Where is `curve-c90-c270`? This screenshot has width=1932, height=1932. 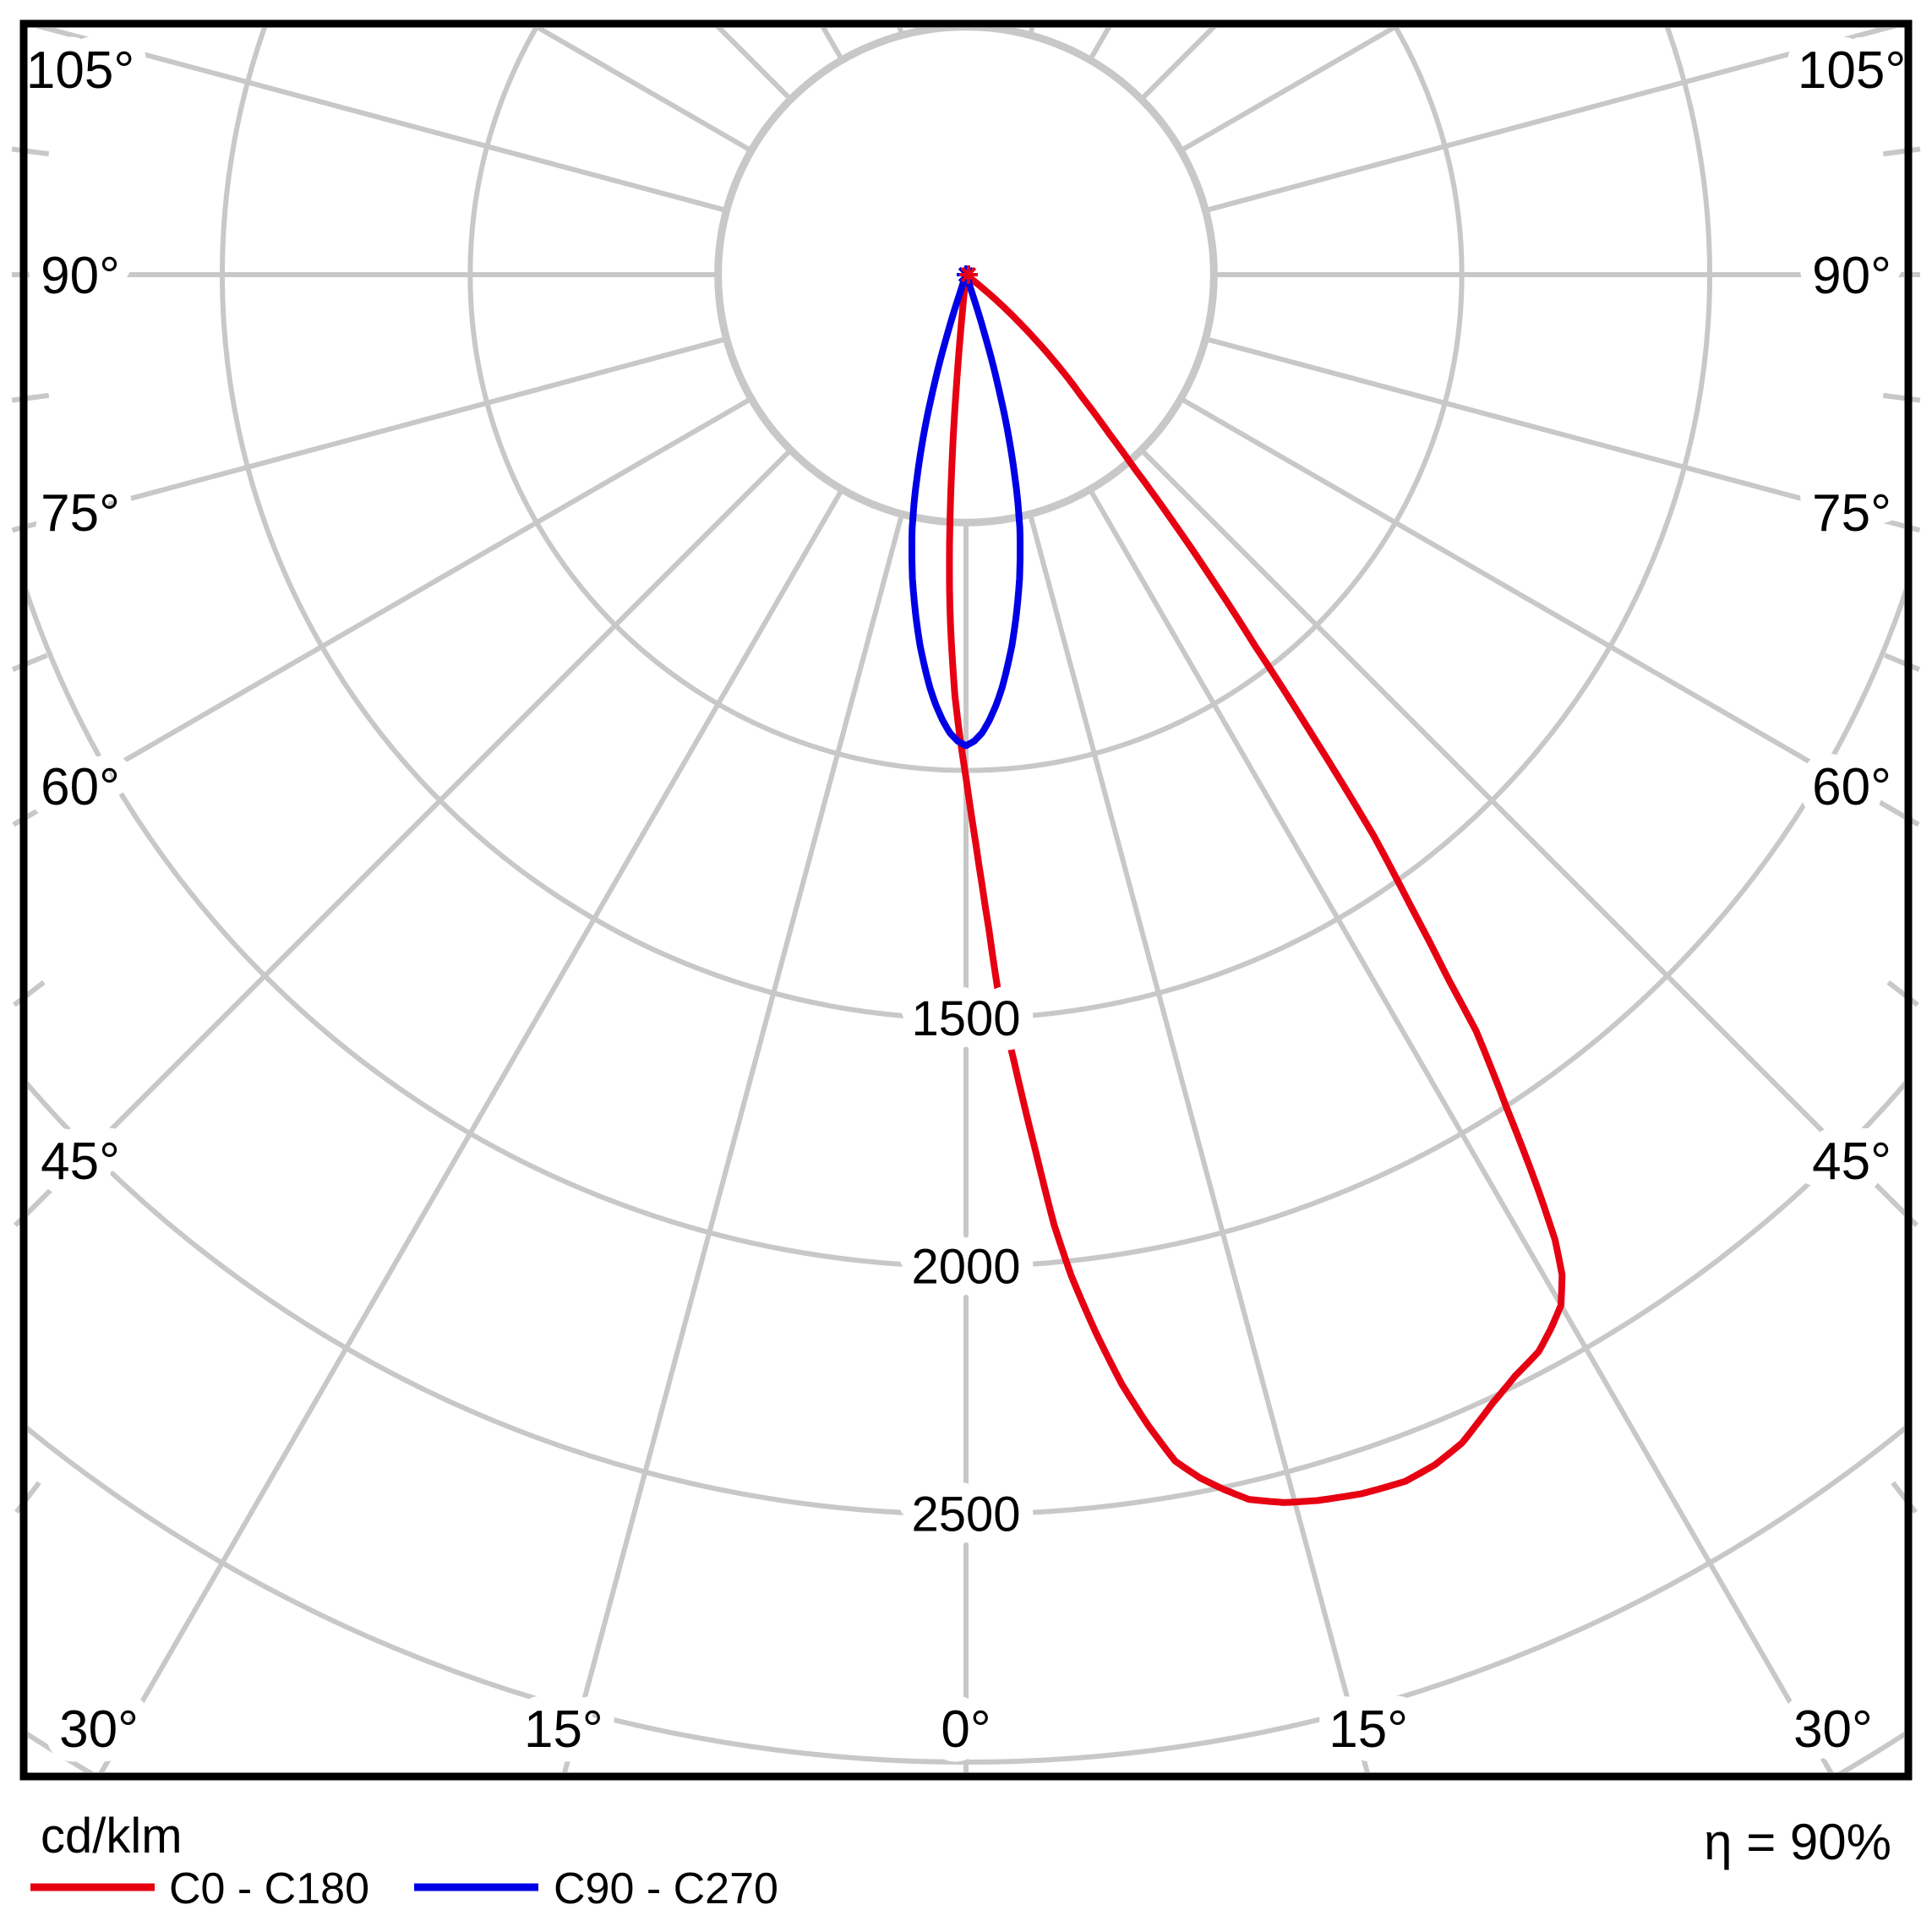
curve-c90-c270 is located at coordinates (966, 511).